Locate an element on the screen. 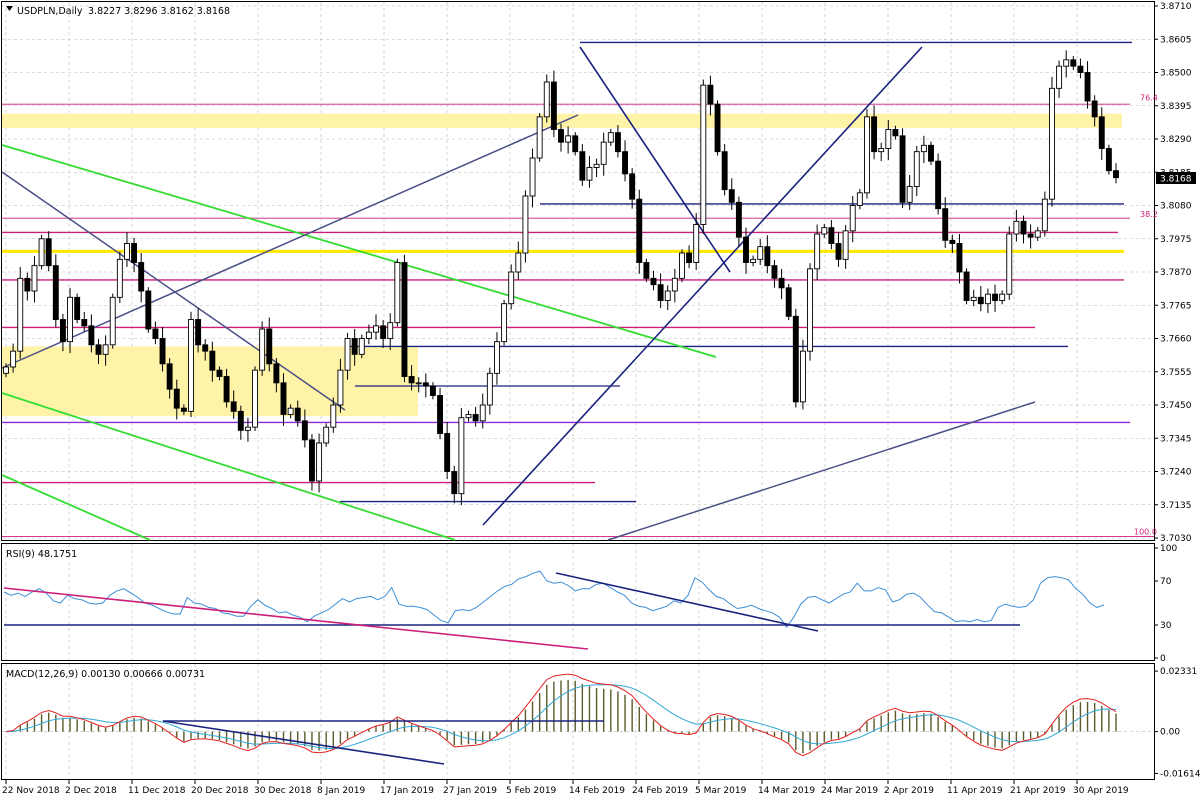 This screenshot has width=1200, height=800. rsi-pane-frame is located at coordinates (578, 602).